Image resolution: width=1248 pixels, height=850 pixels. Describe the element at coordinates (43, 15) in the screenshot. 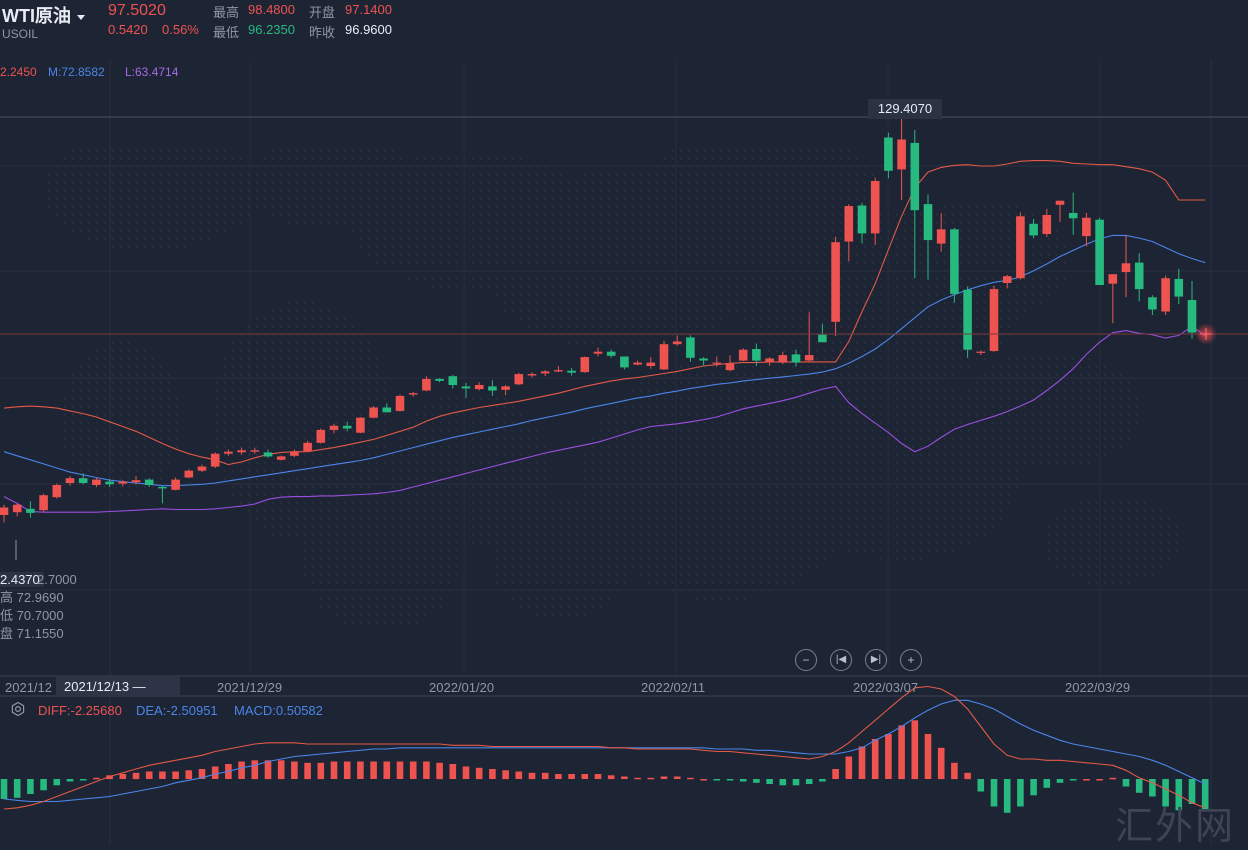

I see `instrument-selector: WTI原油` at that location.